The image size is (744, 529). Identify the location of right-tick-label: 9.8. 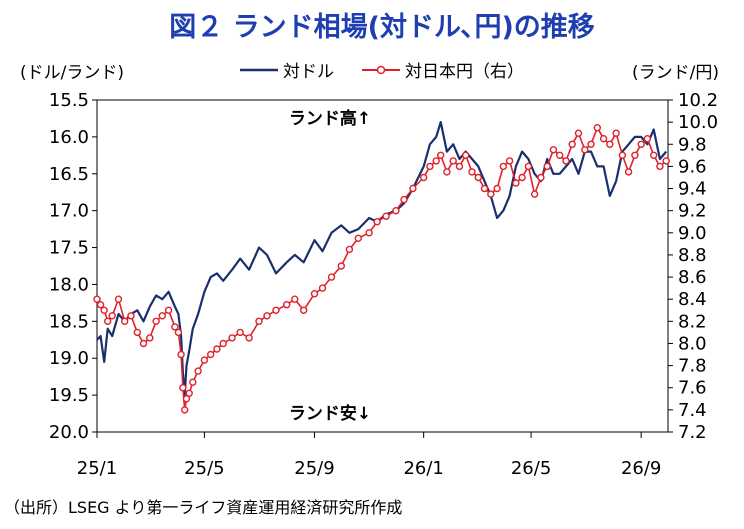
(692, 144).